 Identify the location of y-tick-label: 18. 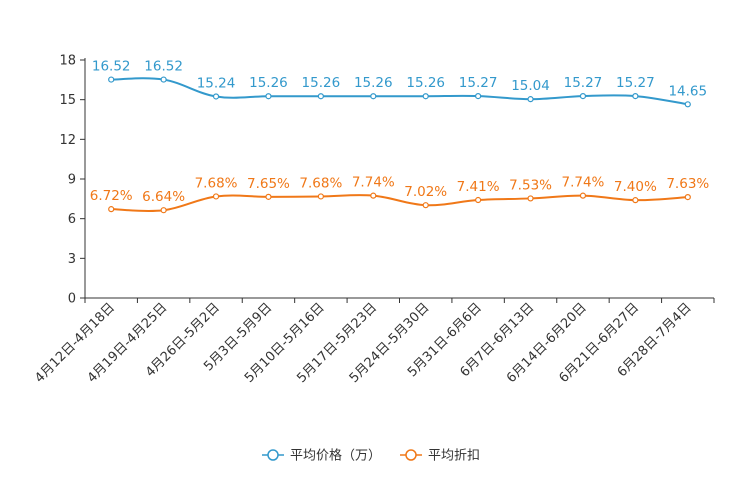
(67, 61).